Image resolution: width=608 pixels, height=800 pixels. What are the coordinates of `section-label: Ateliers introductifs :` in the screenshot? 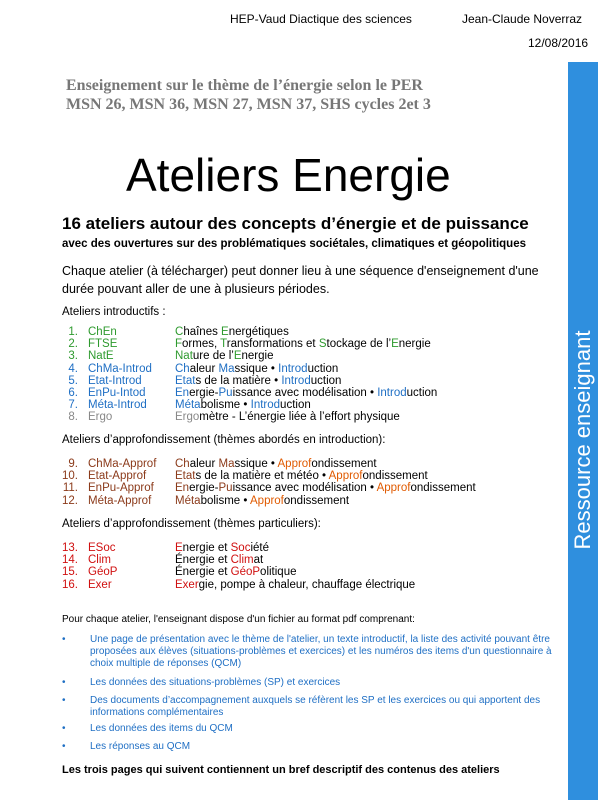 It's located at (114, 312).